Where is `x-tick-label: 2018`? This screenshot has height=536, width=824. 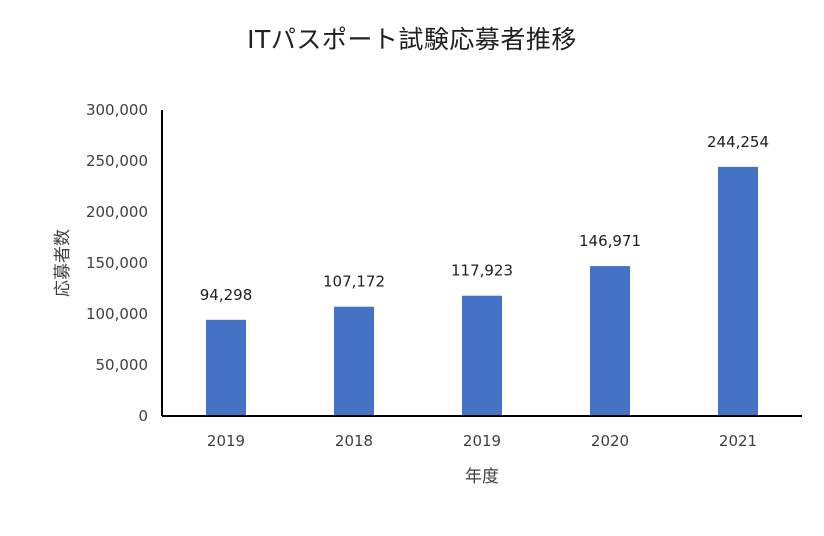
x-tick-label: 2018 is located at coordinates (354, 441).